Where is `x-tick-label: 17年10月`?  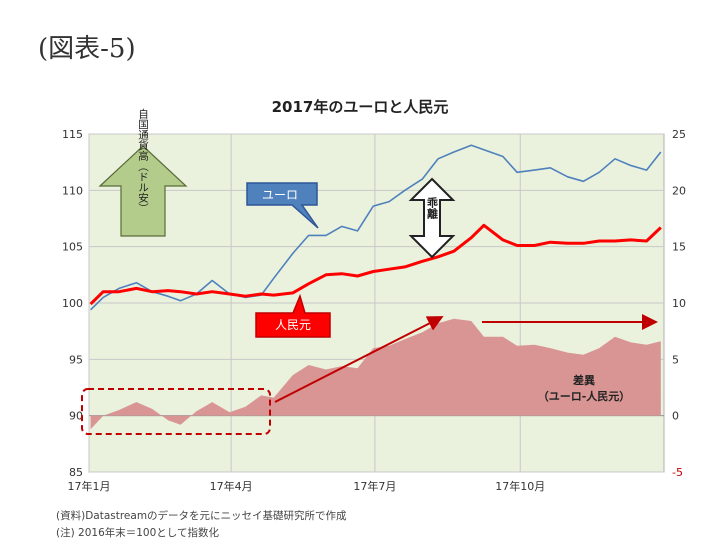 x-tick-label: 17年10月 is located at coordinates (520, 486).